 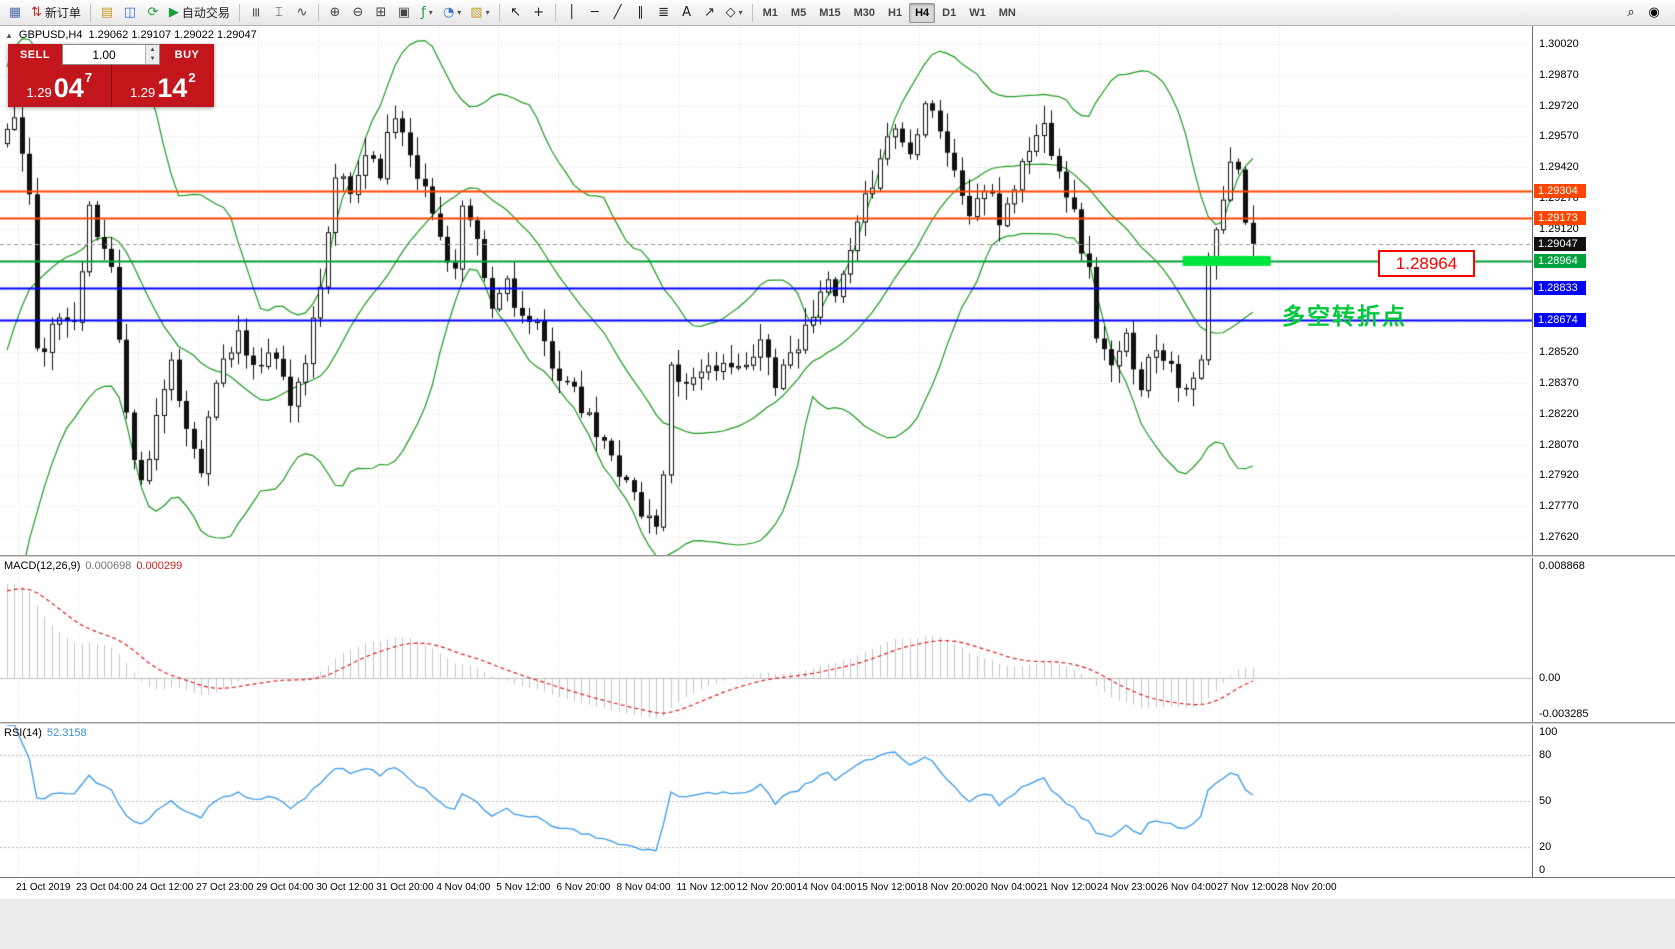 I want to click on vertical-line-button: │, so click(x=572, y=13).